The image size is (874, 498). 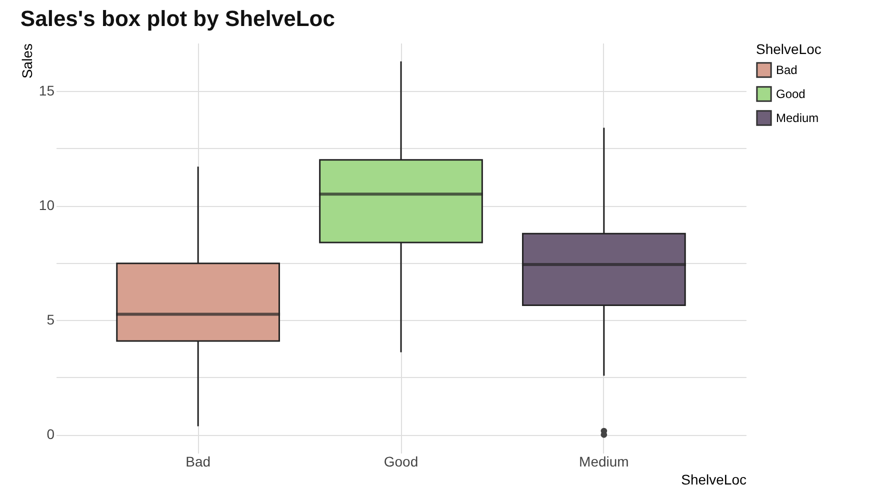 I want to click on legend-label: Good, so click(x=791, y=94).